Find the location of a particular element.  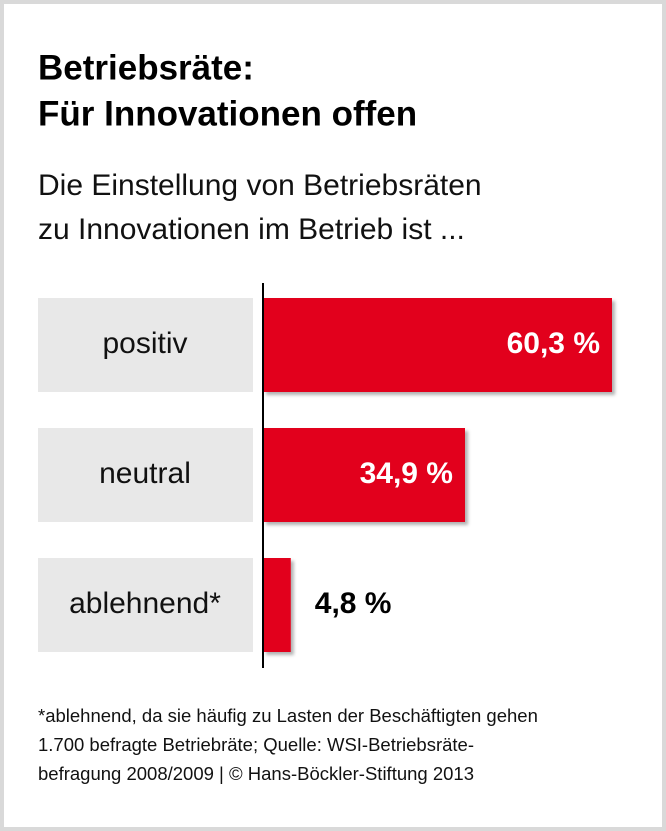

category-label: ablehnend* is located at coordinates (145, 603).